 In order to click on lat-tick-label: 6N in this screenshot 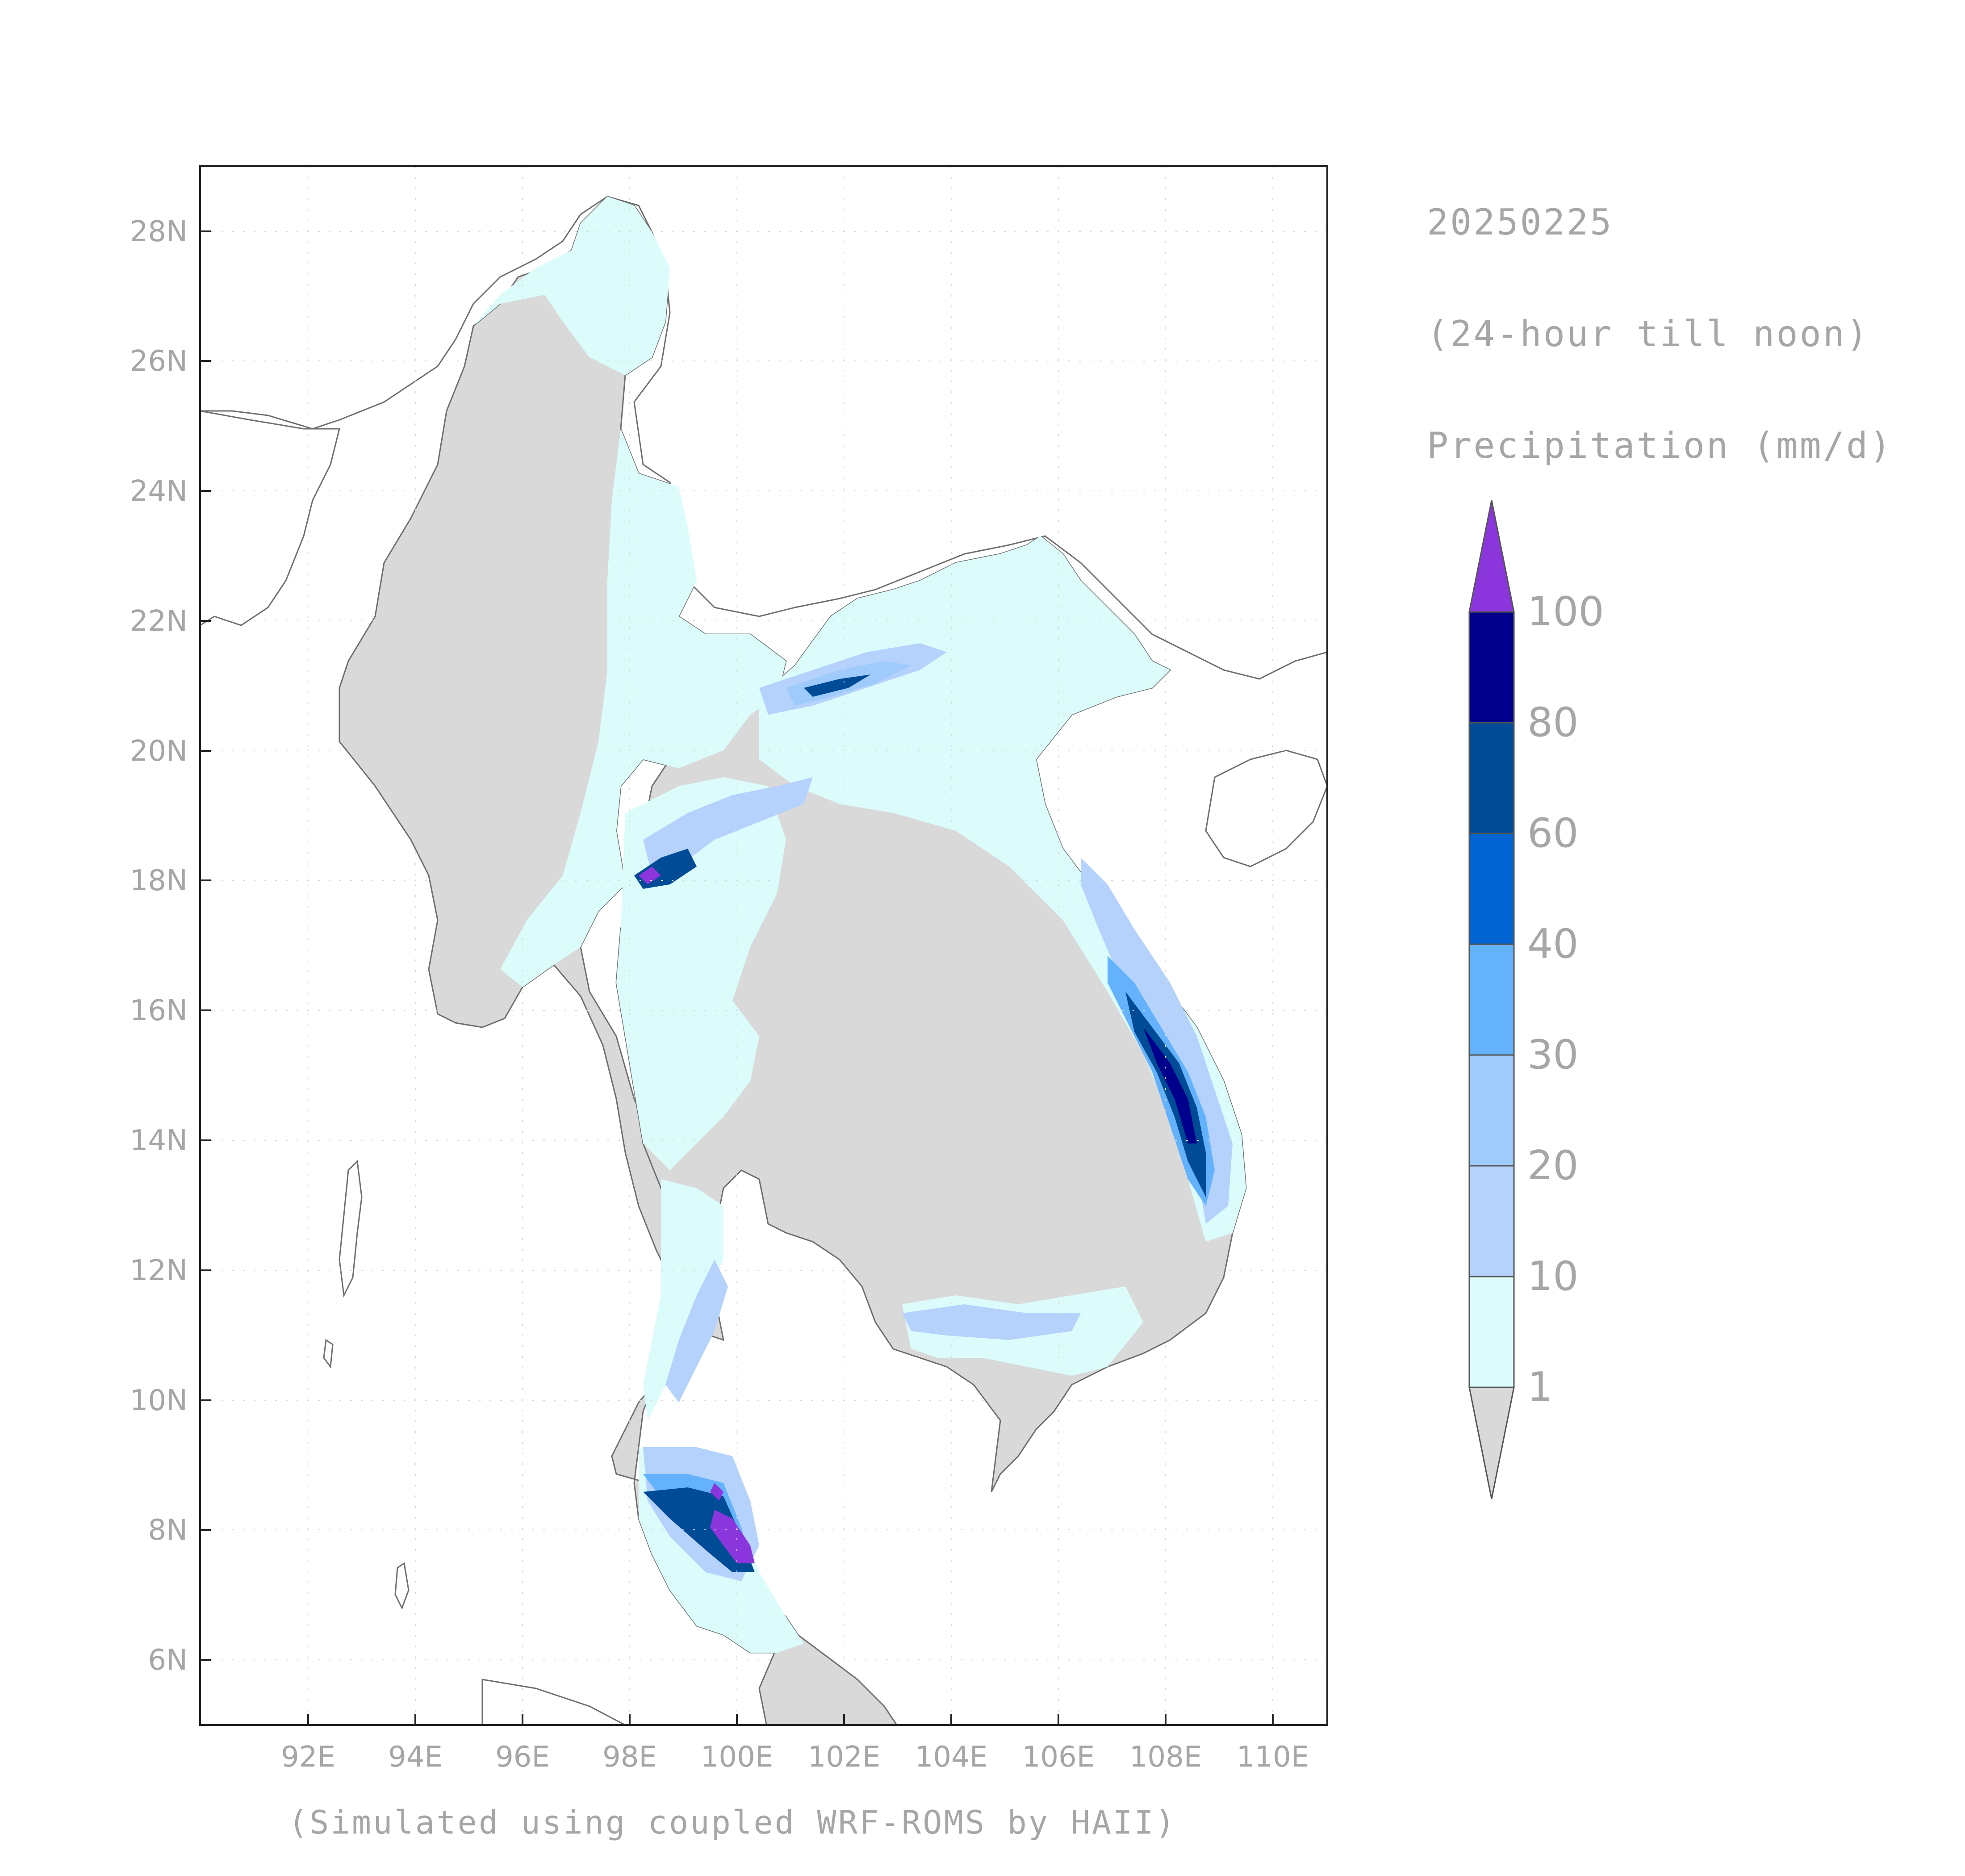, I will do `click(168, 1660)`.